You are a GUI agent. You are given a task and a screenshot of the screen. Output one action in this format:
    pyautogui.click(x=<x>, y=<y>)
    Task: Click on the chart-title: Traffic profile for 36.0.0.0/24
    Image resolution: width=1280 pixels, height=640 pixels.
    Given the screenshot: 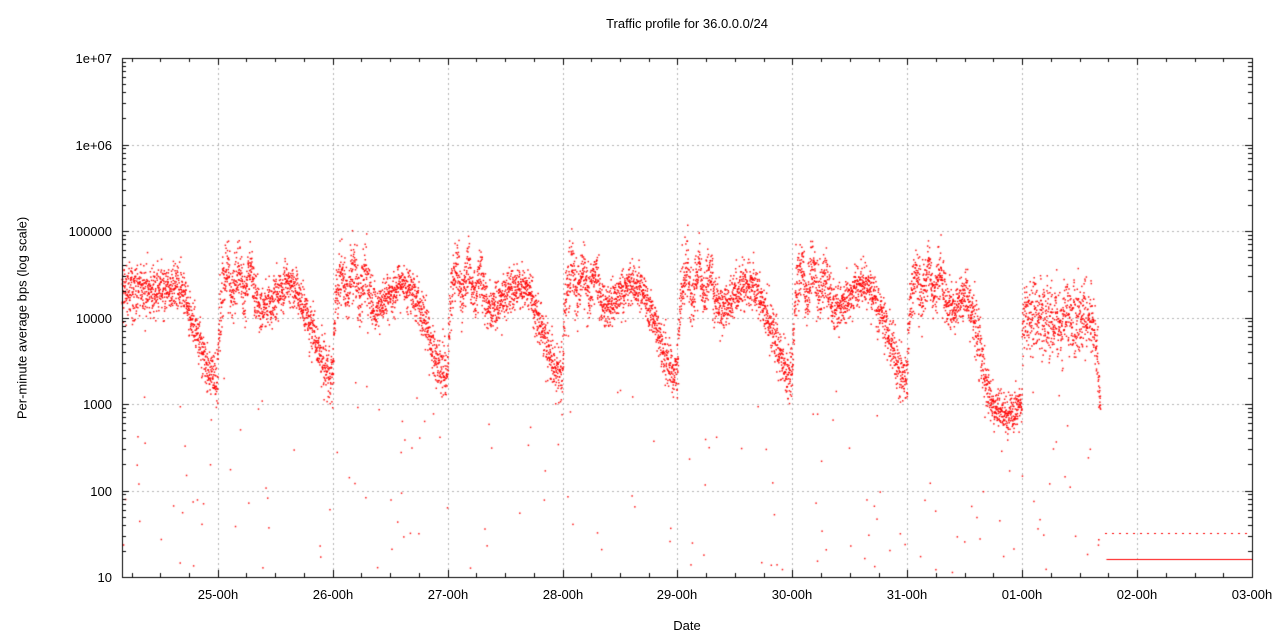 What is the action you would take?
    pyautogui.click(x=687, y=23)
    